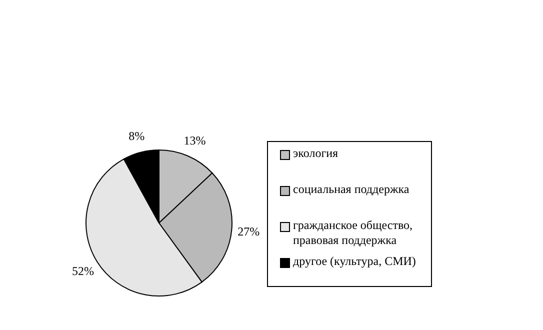 The height and width of the screenshot is (330, 543). Describe the element at coordinates (249, 231) in the screenshot. I see `data-label: 27%` at that location.